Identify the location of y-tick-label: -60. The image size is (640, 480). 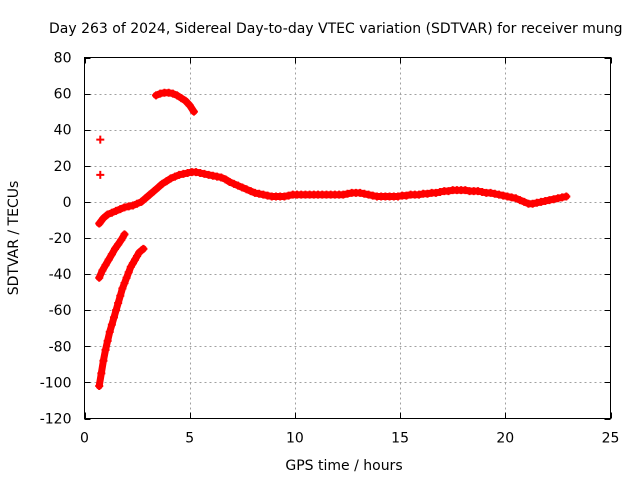
(60, 311).